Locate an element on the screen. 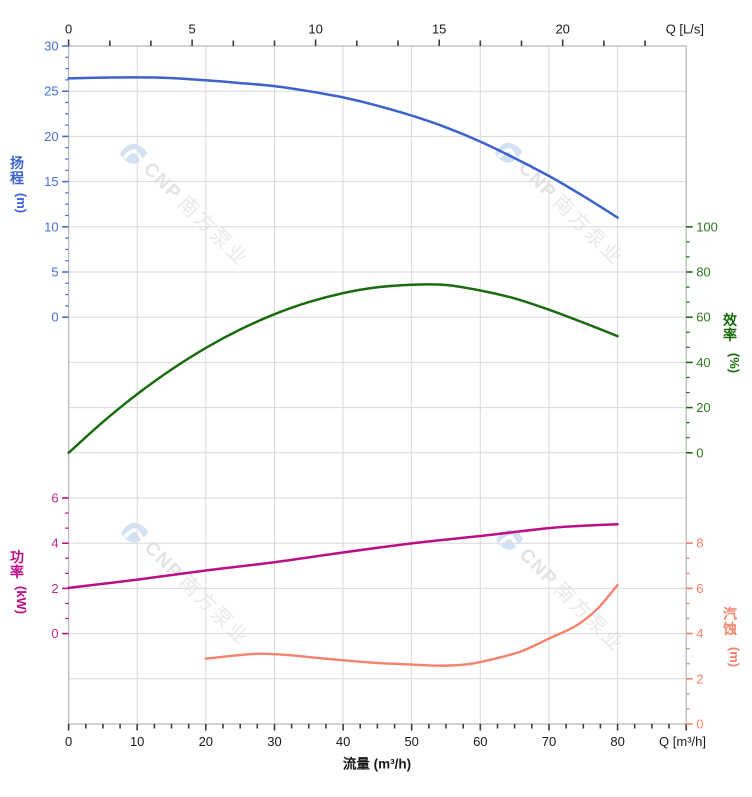 The image size is (752, 797). svg-text: 效 is located at coordinates (730, 320).